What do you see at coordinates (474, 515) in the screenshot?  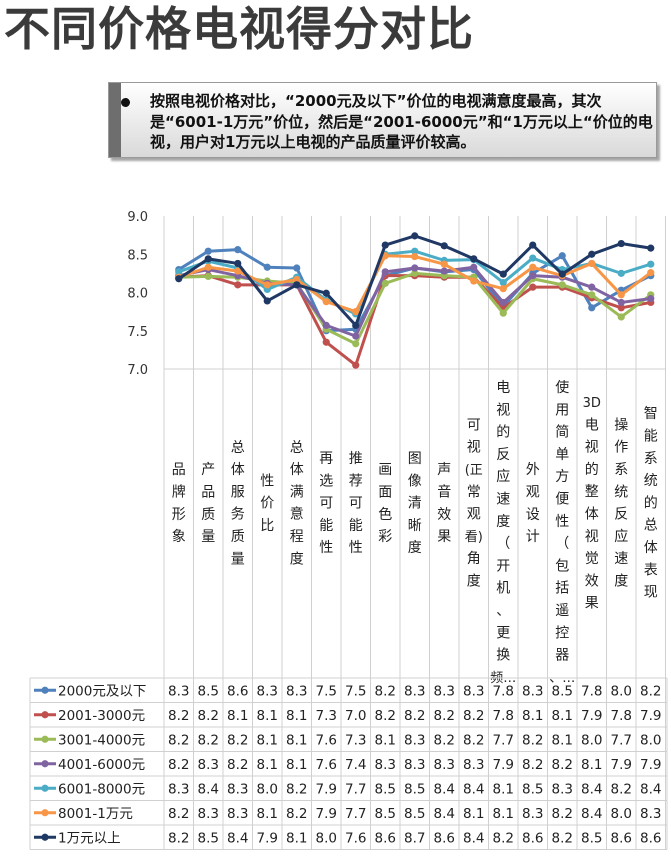 I see `category-label-char: 观` at bounding box center [474, 515].